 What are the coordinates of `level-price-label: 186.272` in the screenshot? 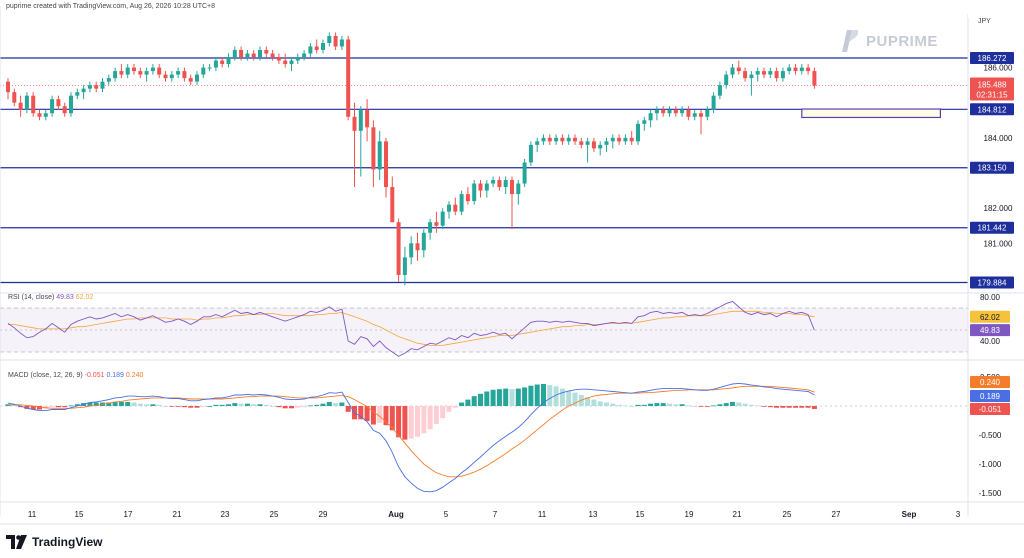 It's located at (992, 58).